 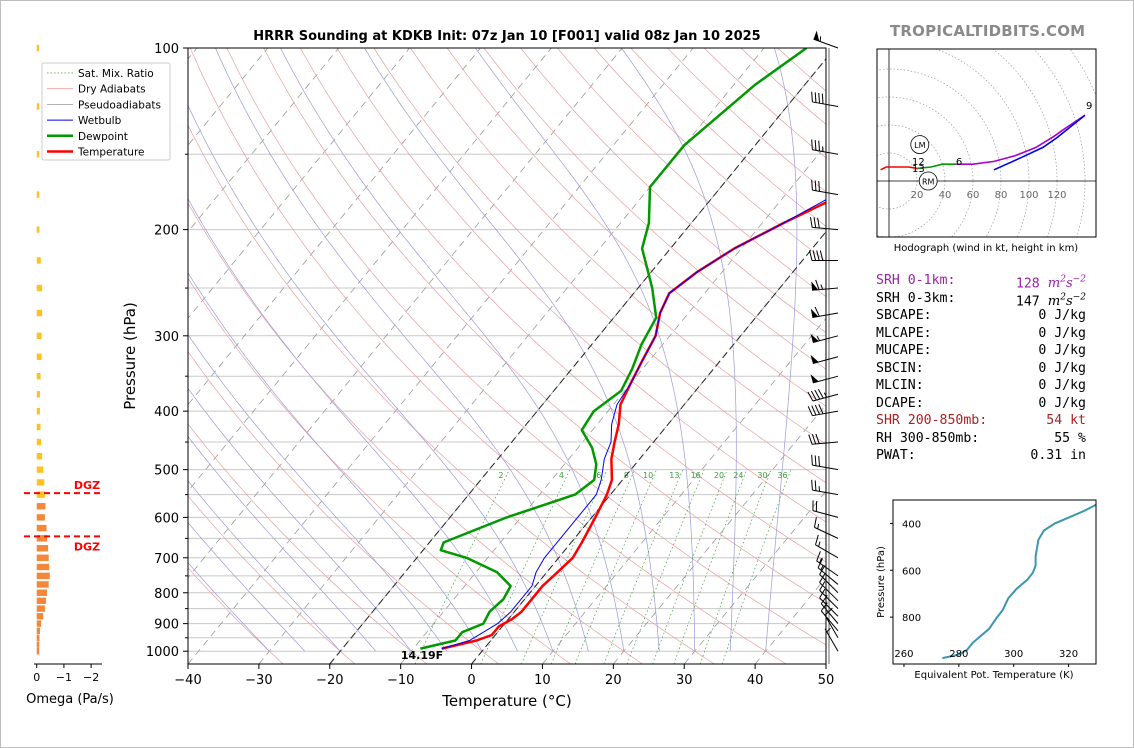 What do you see at coordinates (112, 90) in the screenshot?
I see `legend-entry: Dry Adiabats` at bounding box center [112, 90].